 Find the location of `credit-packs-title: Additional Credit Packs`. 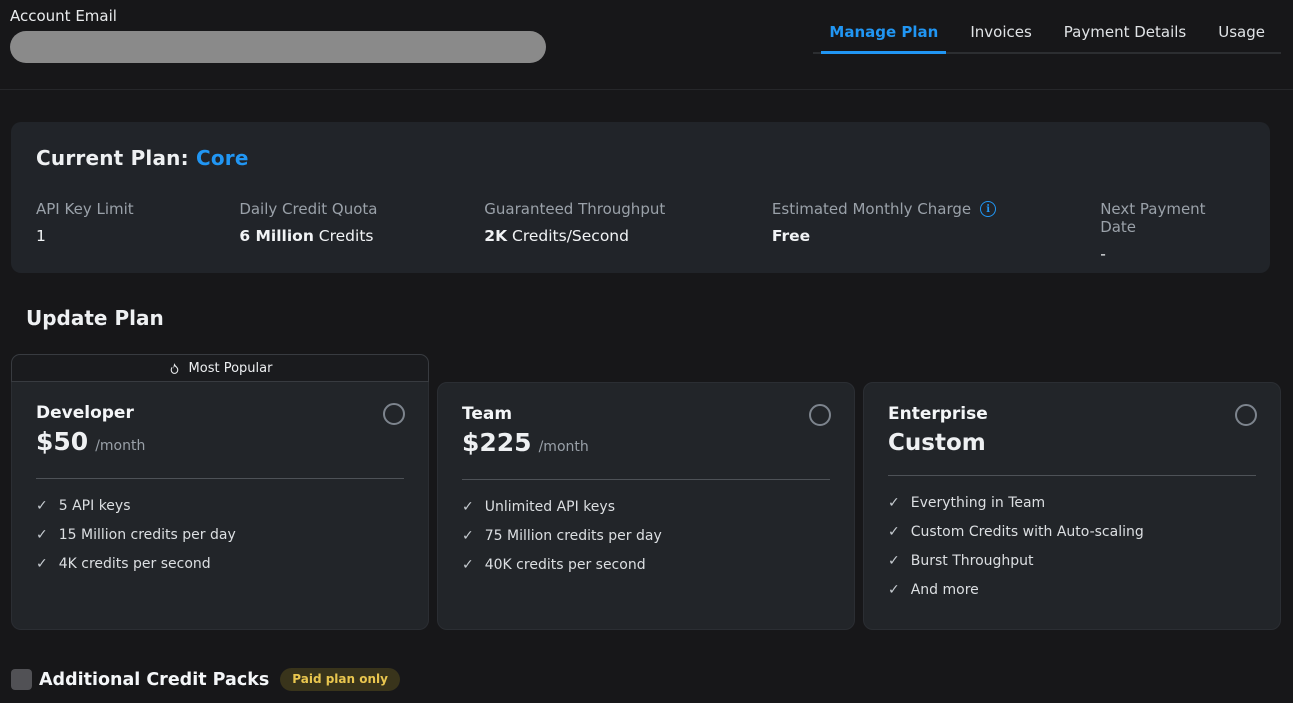

credit-packs-title: Additional Credit Packs is located at coordinates (154, 679).